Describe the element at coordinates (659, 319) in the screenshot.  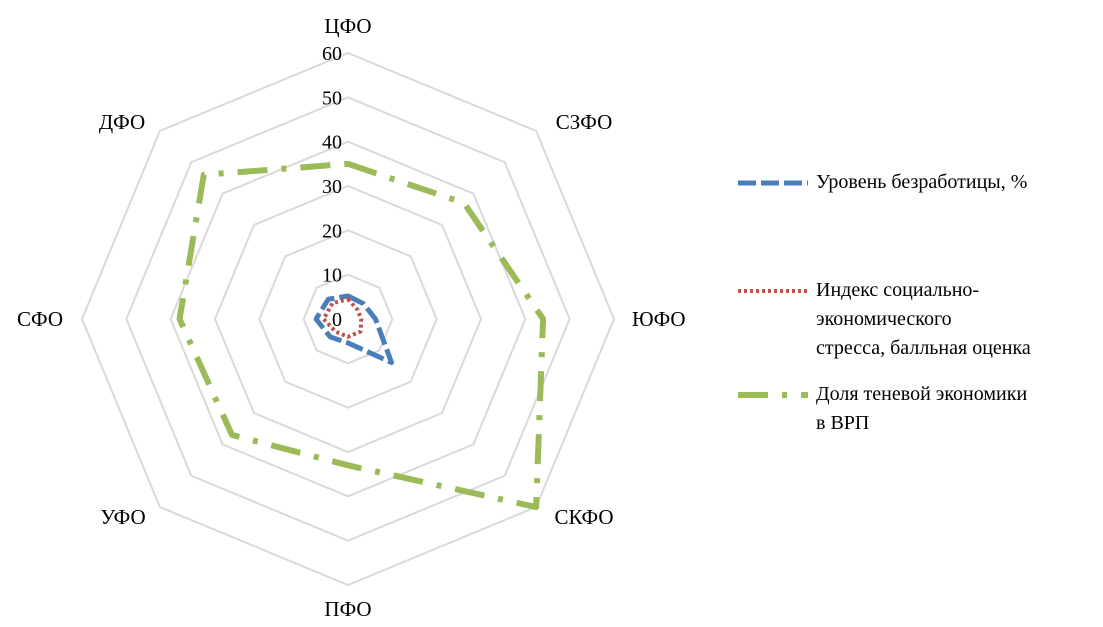
I see `category-label: ЮФО` at that location.